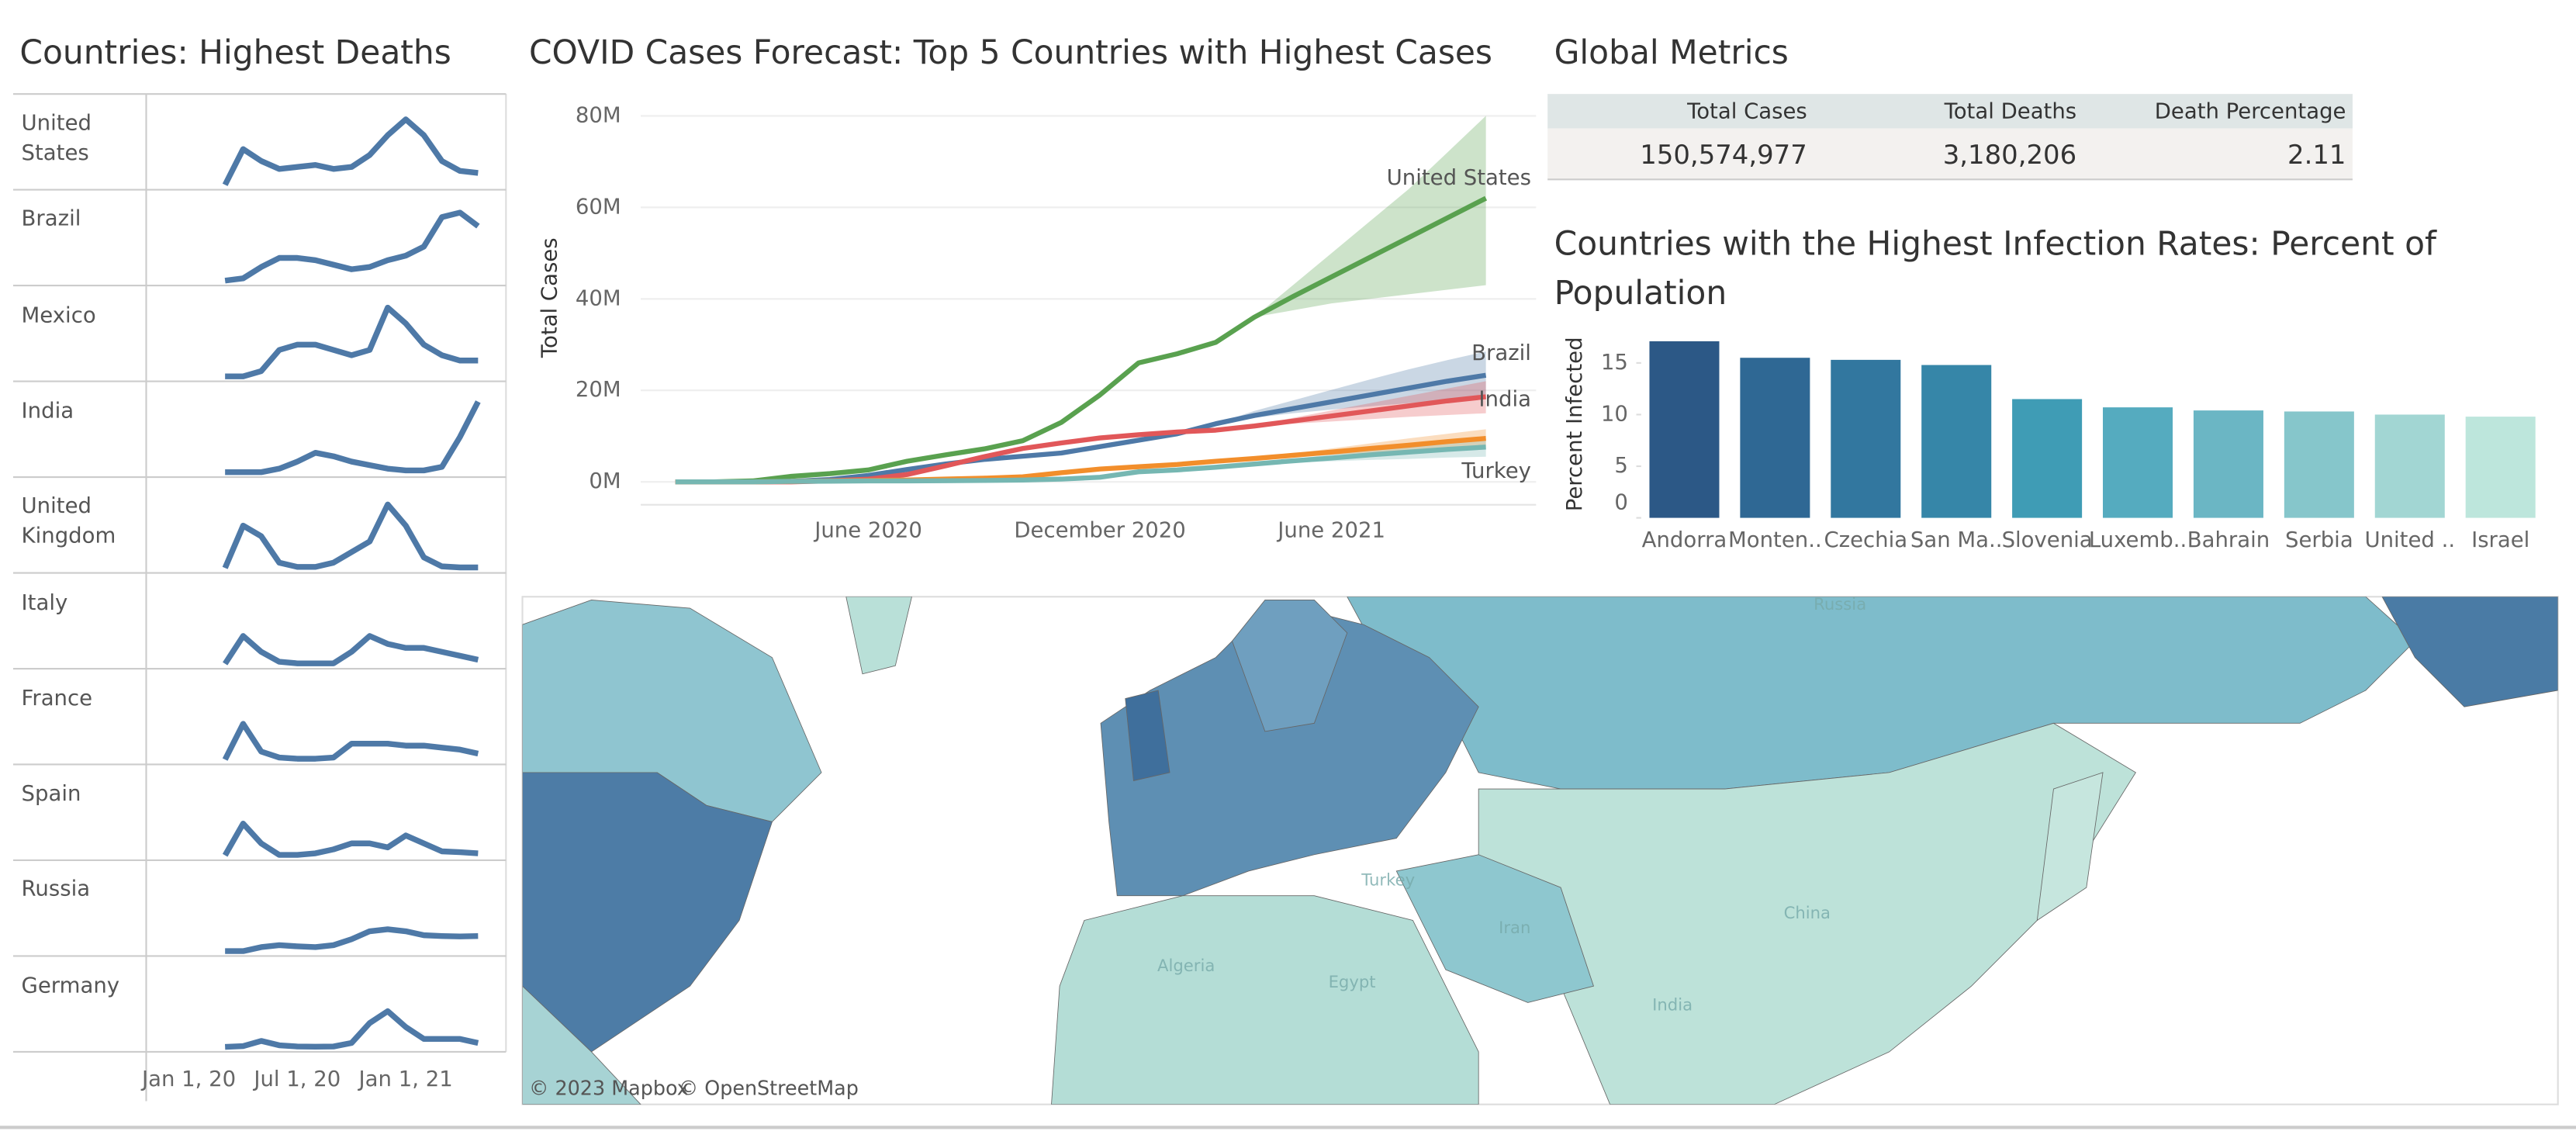 The width and height of the screenshot is (2576, 1131). I want to click on row-label: Italy, so click(44, 603).